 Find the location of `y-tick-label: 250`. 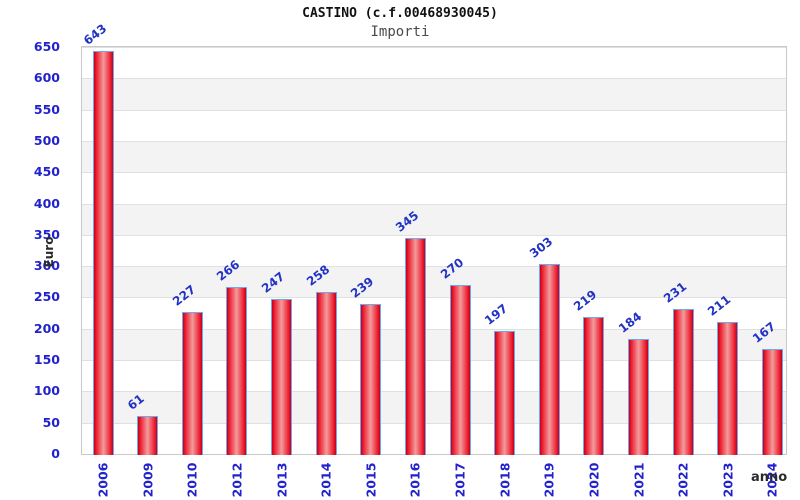

y-tick-label: 250 is located at coordinates (46, 297).